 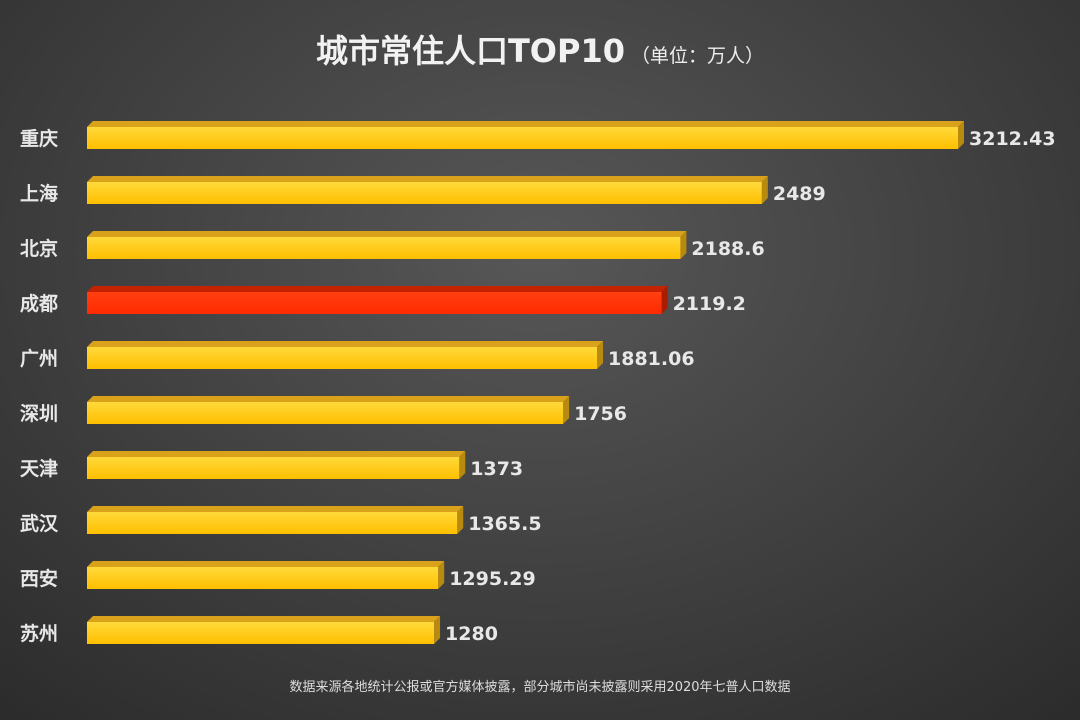 What do you see at coordinates (727, 249) in the screenshot?
I see `data-label: 2188.6` at bounding box center [727, 249].